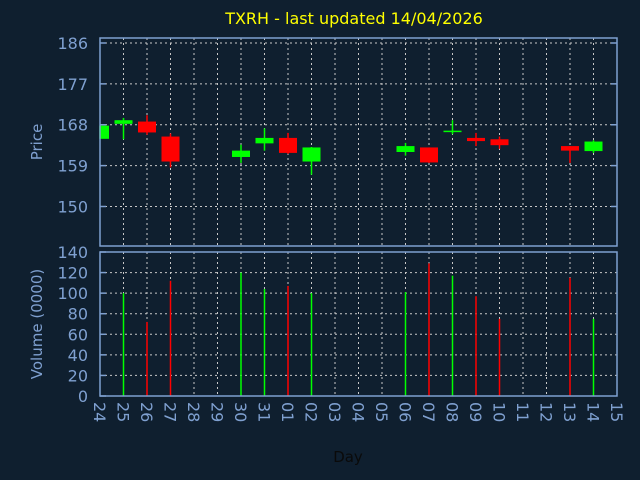  What do you see at coordinates (170, 412) in the screenshot?
I see `x-tick-label: 27` at bounding box center [170, 412].